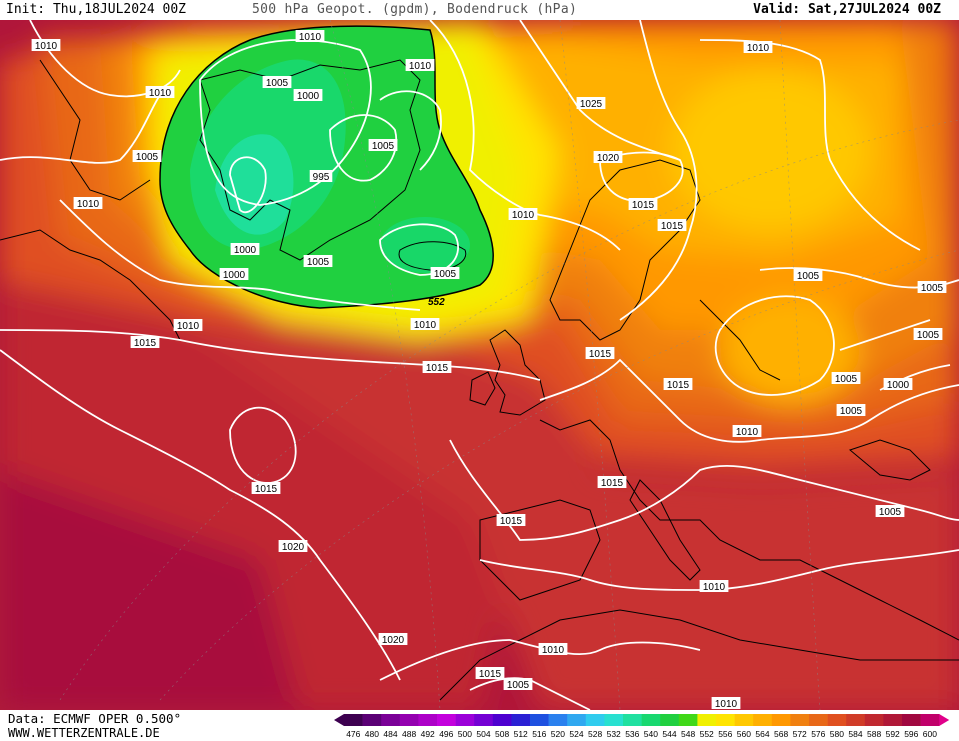 This screenshot has height=741, width=959. What do you see at coordinates (707, 734) in the screenshot?
I see `legend-tick-label: 552` at bounding box center [707, 734].